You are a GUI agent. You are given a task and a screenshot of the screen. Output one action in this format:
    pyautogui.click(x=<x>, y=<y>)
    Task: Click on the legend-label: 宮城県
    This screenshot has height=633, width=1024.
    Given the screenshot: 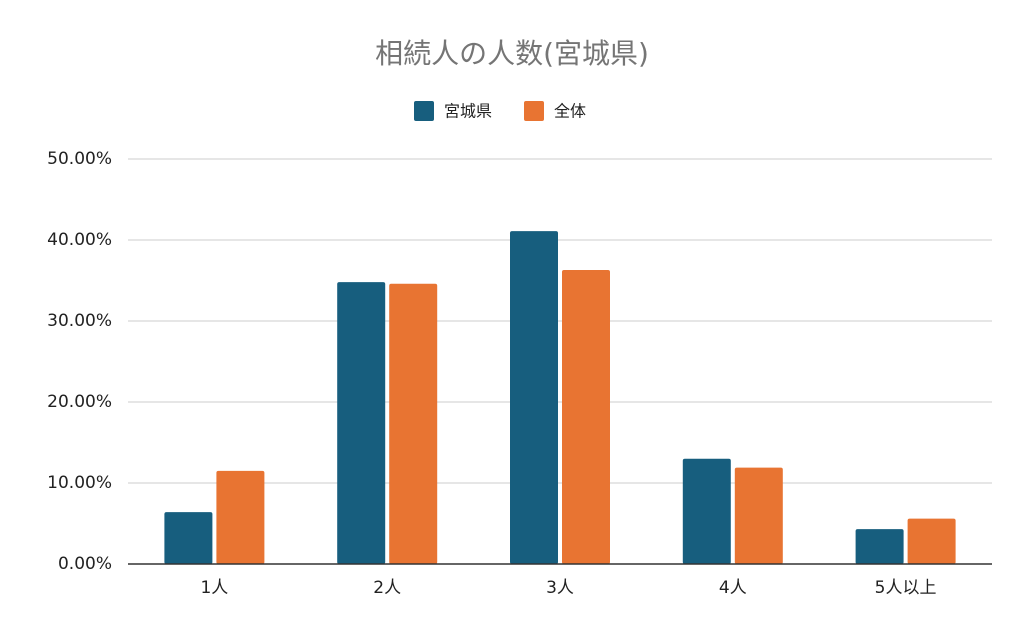 What is the action you would take?
    pyautogui.click(x=468, y=111)
    